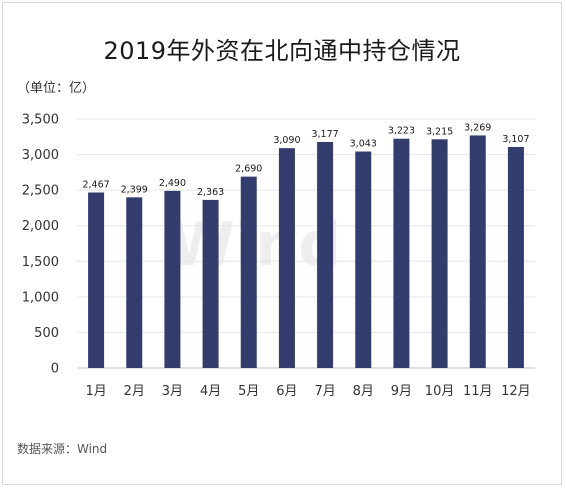  I want to click on data-label: 3,223, so click(401, 131).